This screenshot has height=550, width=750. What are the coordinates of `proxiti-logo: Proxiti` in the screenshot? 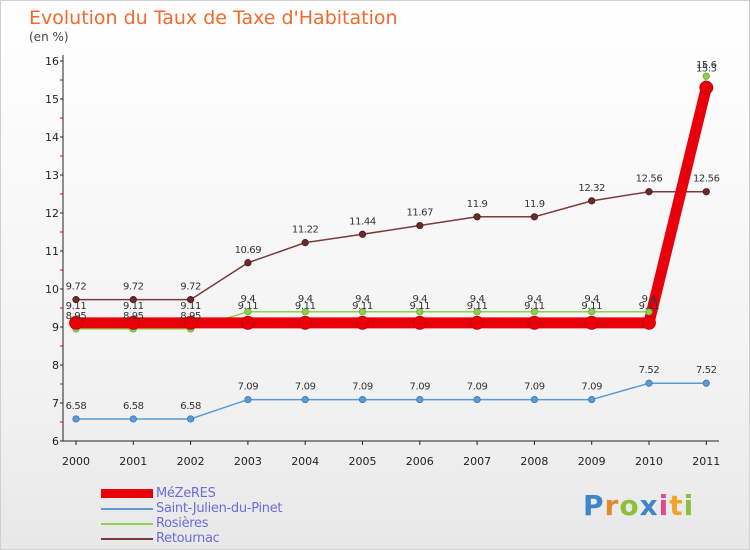 It's located at (638, 505).